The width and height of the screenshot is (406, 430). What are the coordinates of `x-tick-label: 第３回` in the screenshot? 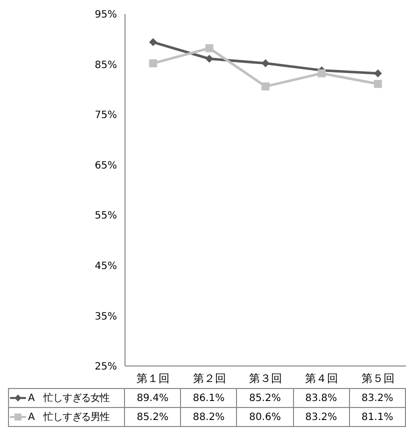 It's located at (265, 378).